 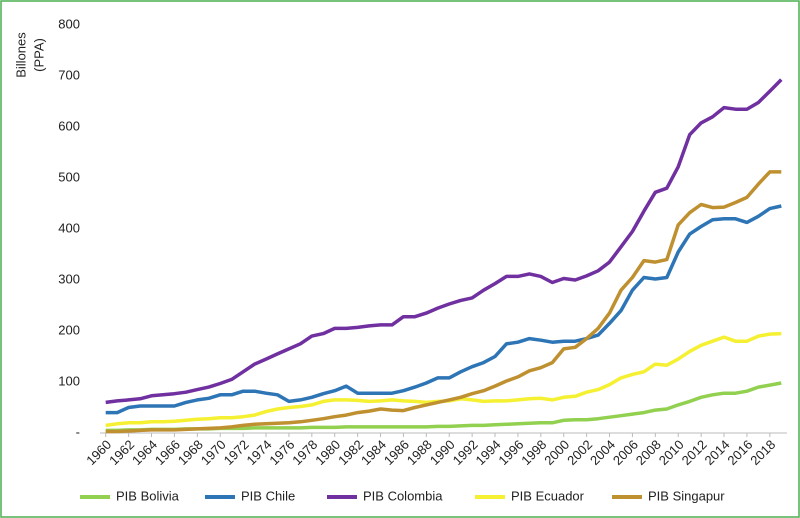 What do you see at coordinates (686, 495) in the screenshot?
I see `legend-label: PIB Singapur` at bounding box center [686, 495].